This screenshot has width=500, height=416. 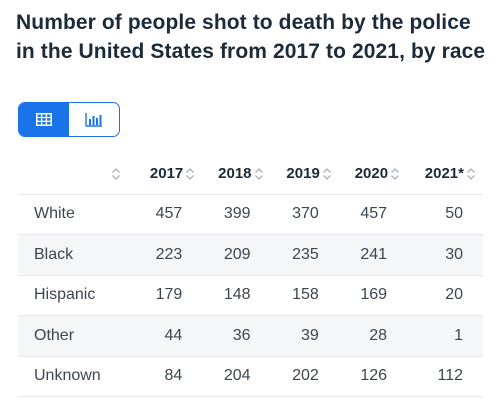 What do you see at coordinates (304, 255) in the screenshot?
I see `table-cell: 235` at bounding box center [304, 255].